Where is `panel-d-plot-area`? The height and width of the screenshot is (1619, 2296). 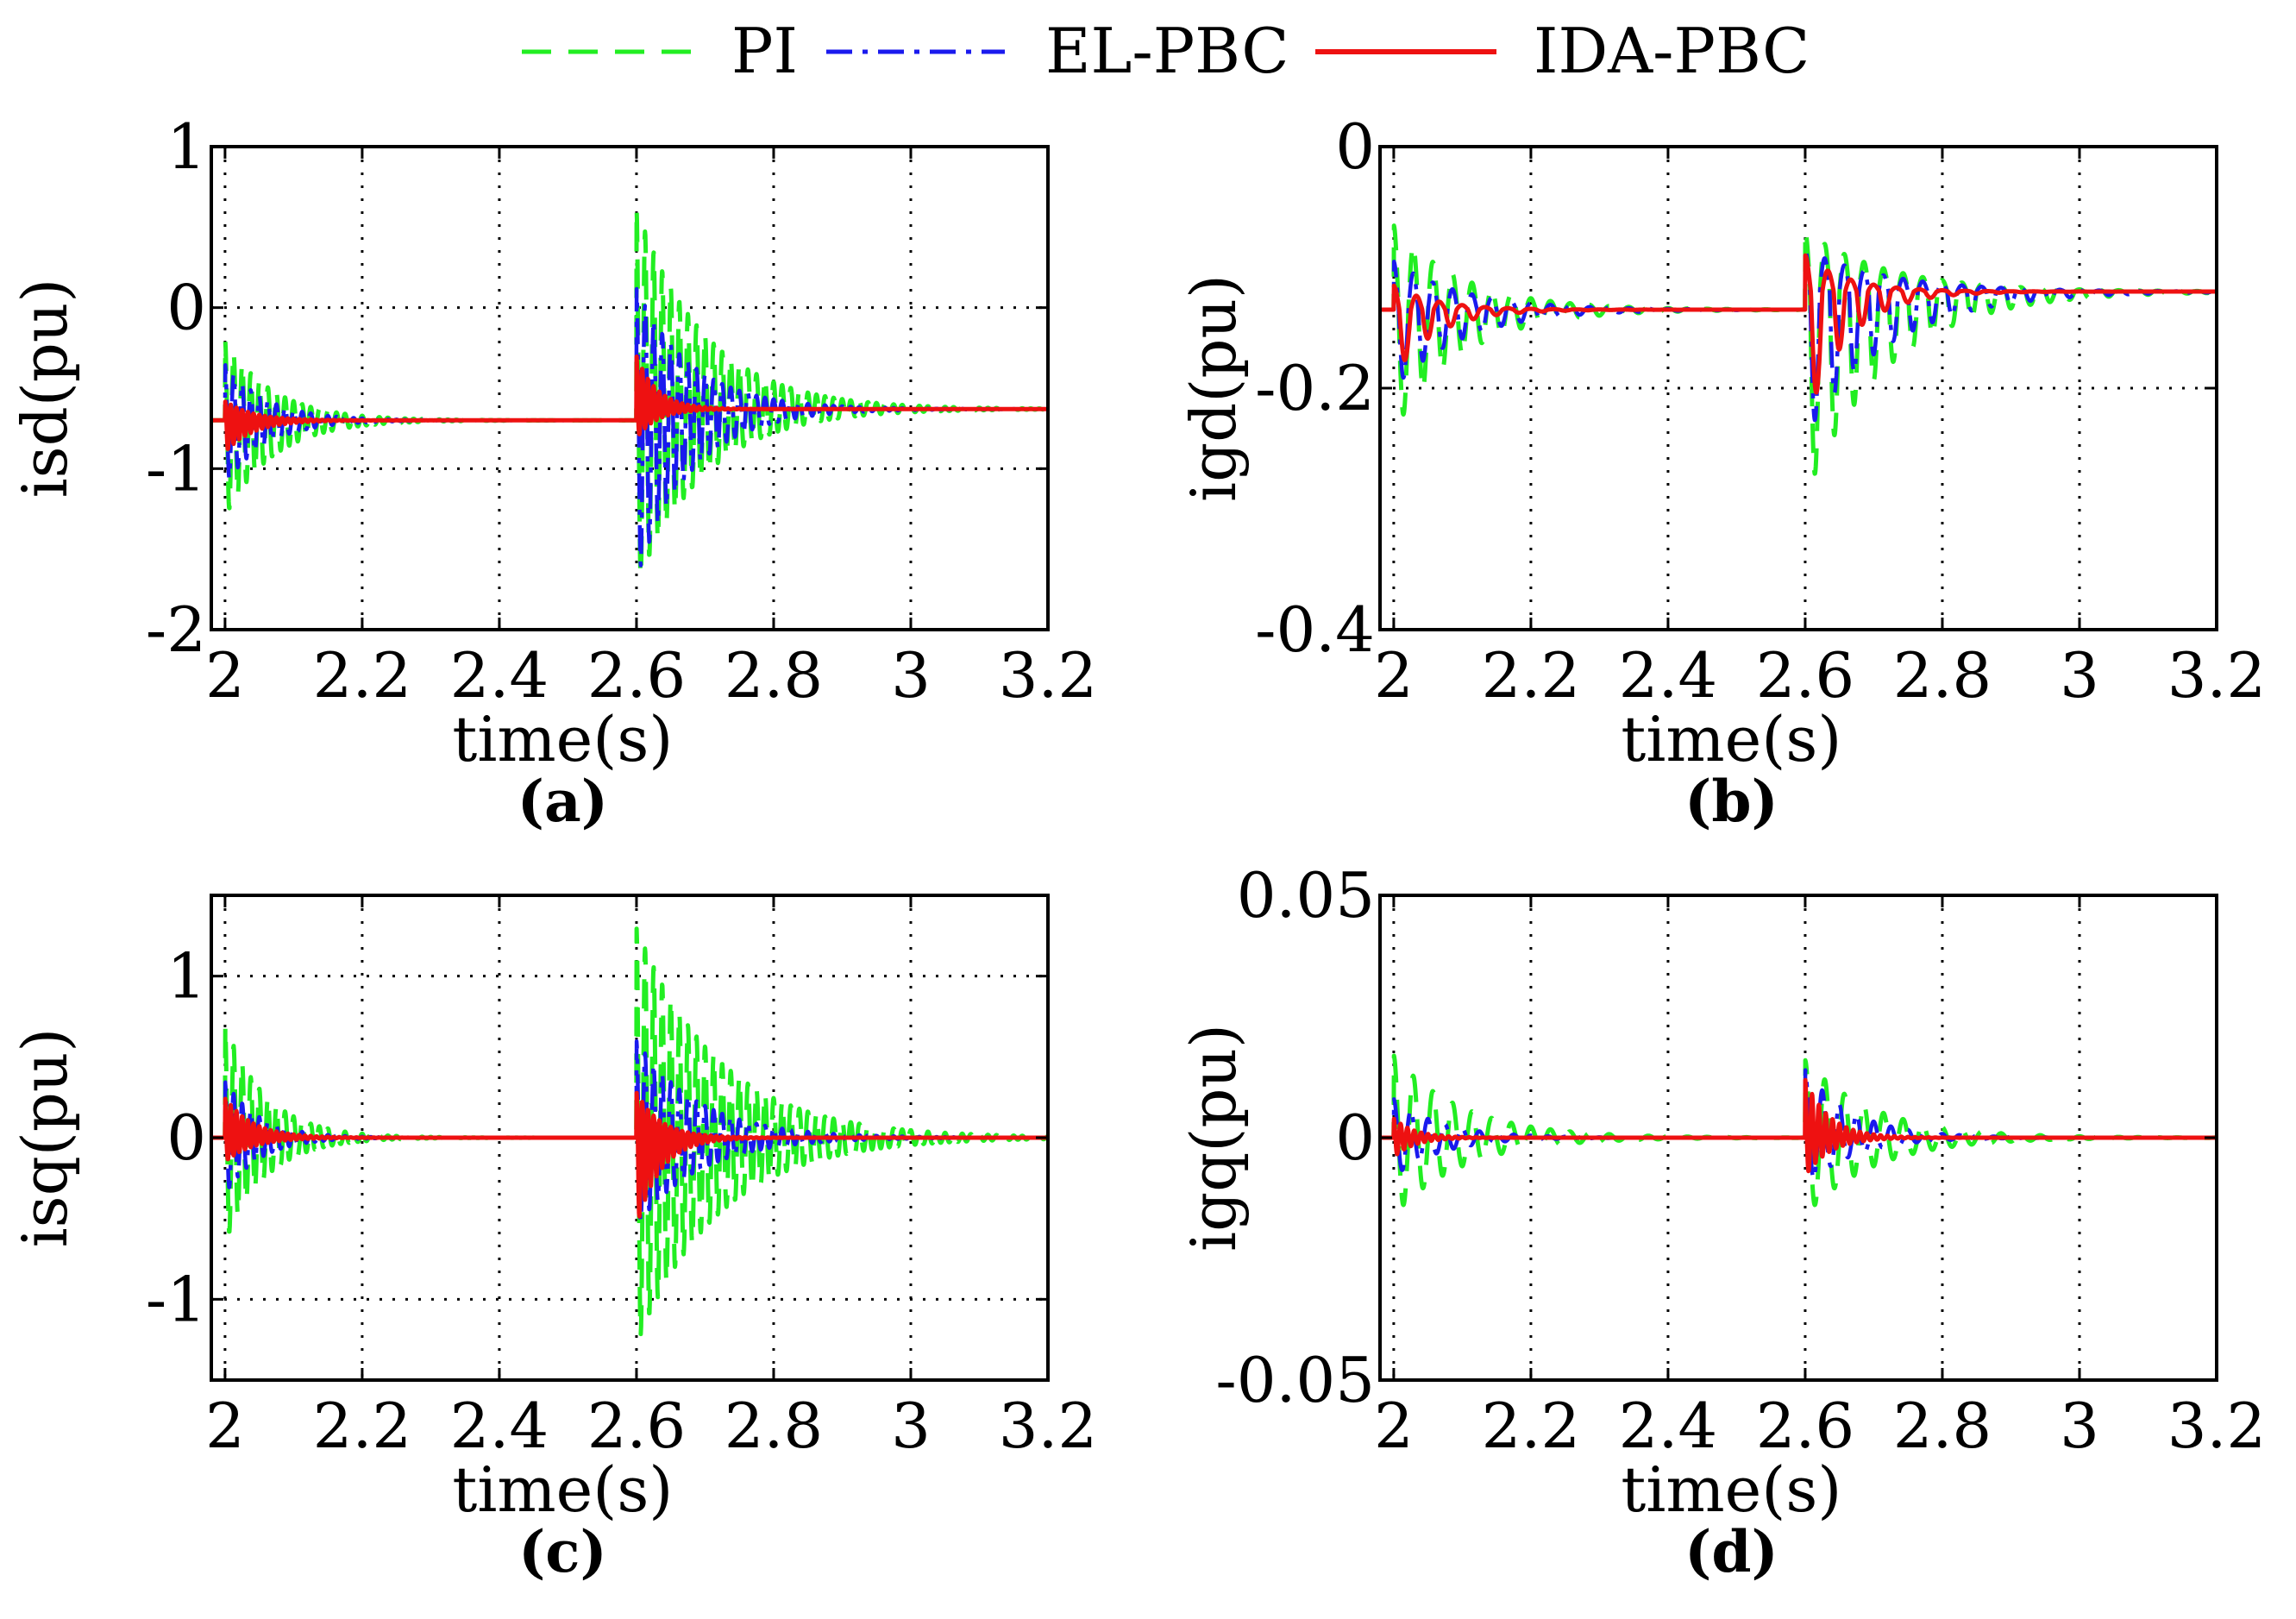
panel-d-plot-area is located at coordinates (1799, 1130).